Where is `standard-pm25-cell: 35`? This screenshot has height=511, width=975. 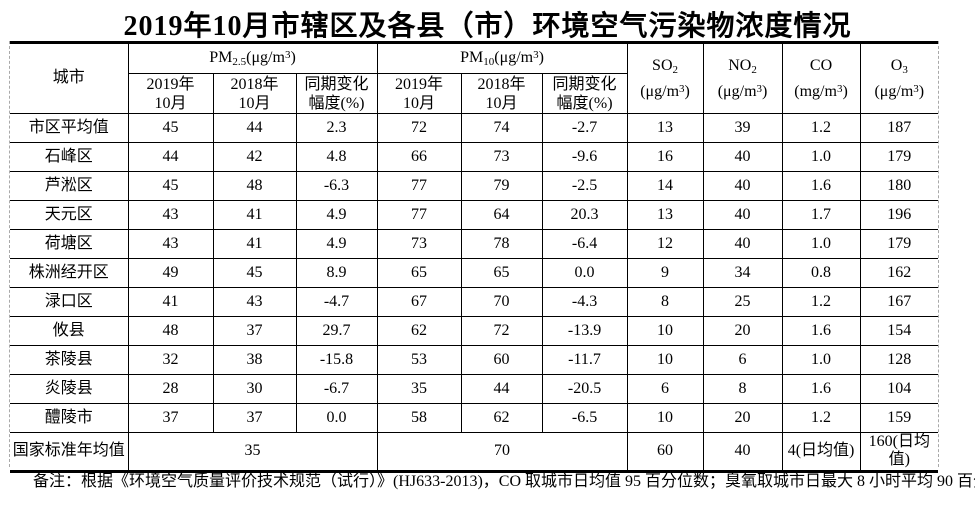 standard-pm25-cell: 35 is located at coordinates (252, 452).